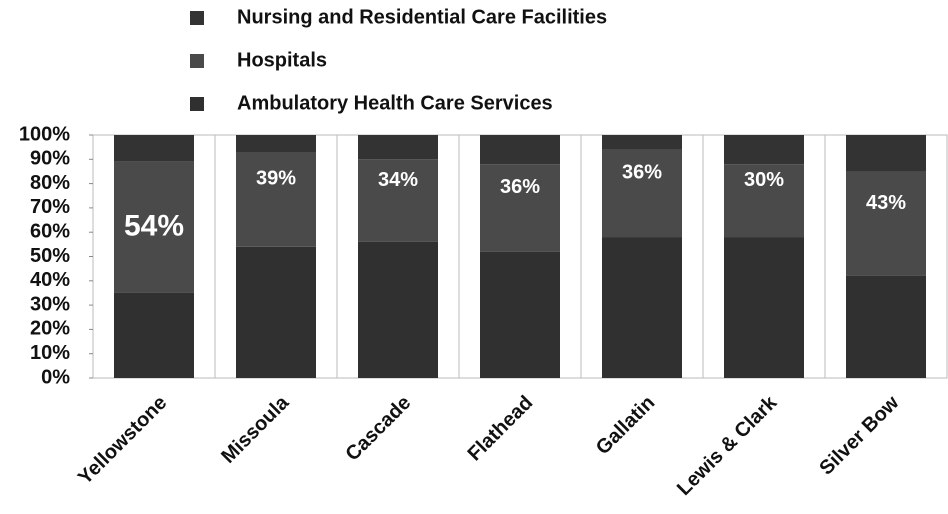 This screenshot has width=948, height=514. Describe the element at coordinates (276, 179) in the screenshot. I see `data-label: 39%` at that location.